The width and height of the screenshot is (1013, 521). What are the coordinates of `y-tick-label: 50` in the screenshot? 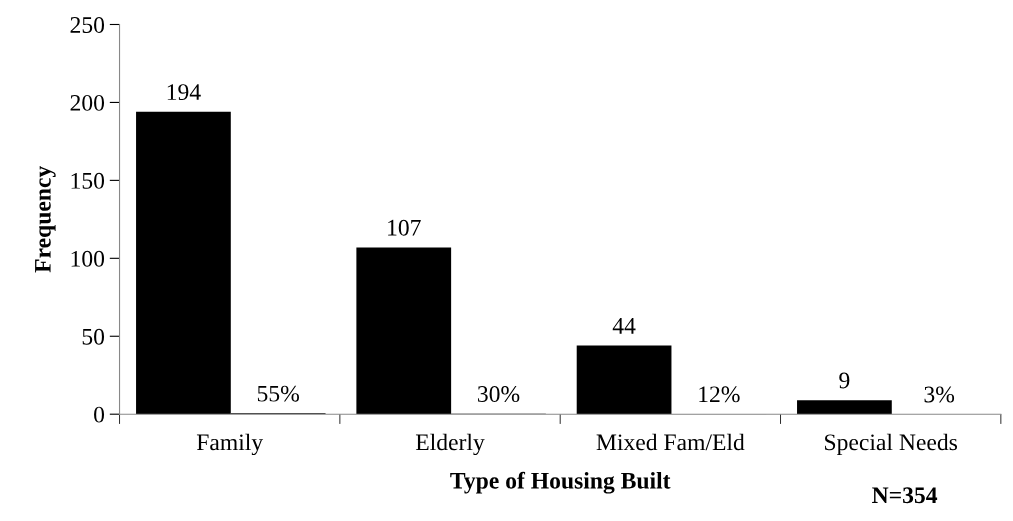 It's located at (93, 336).